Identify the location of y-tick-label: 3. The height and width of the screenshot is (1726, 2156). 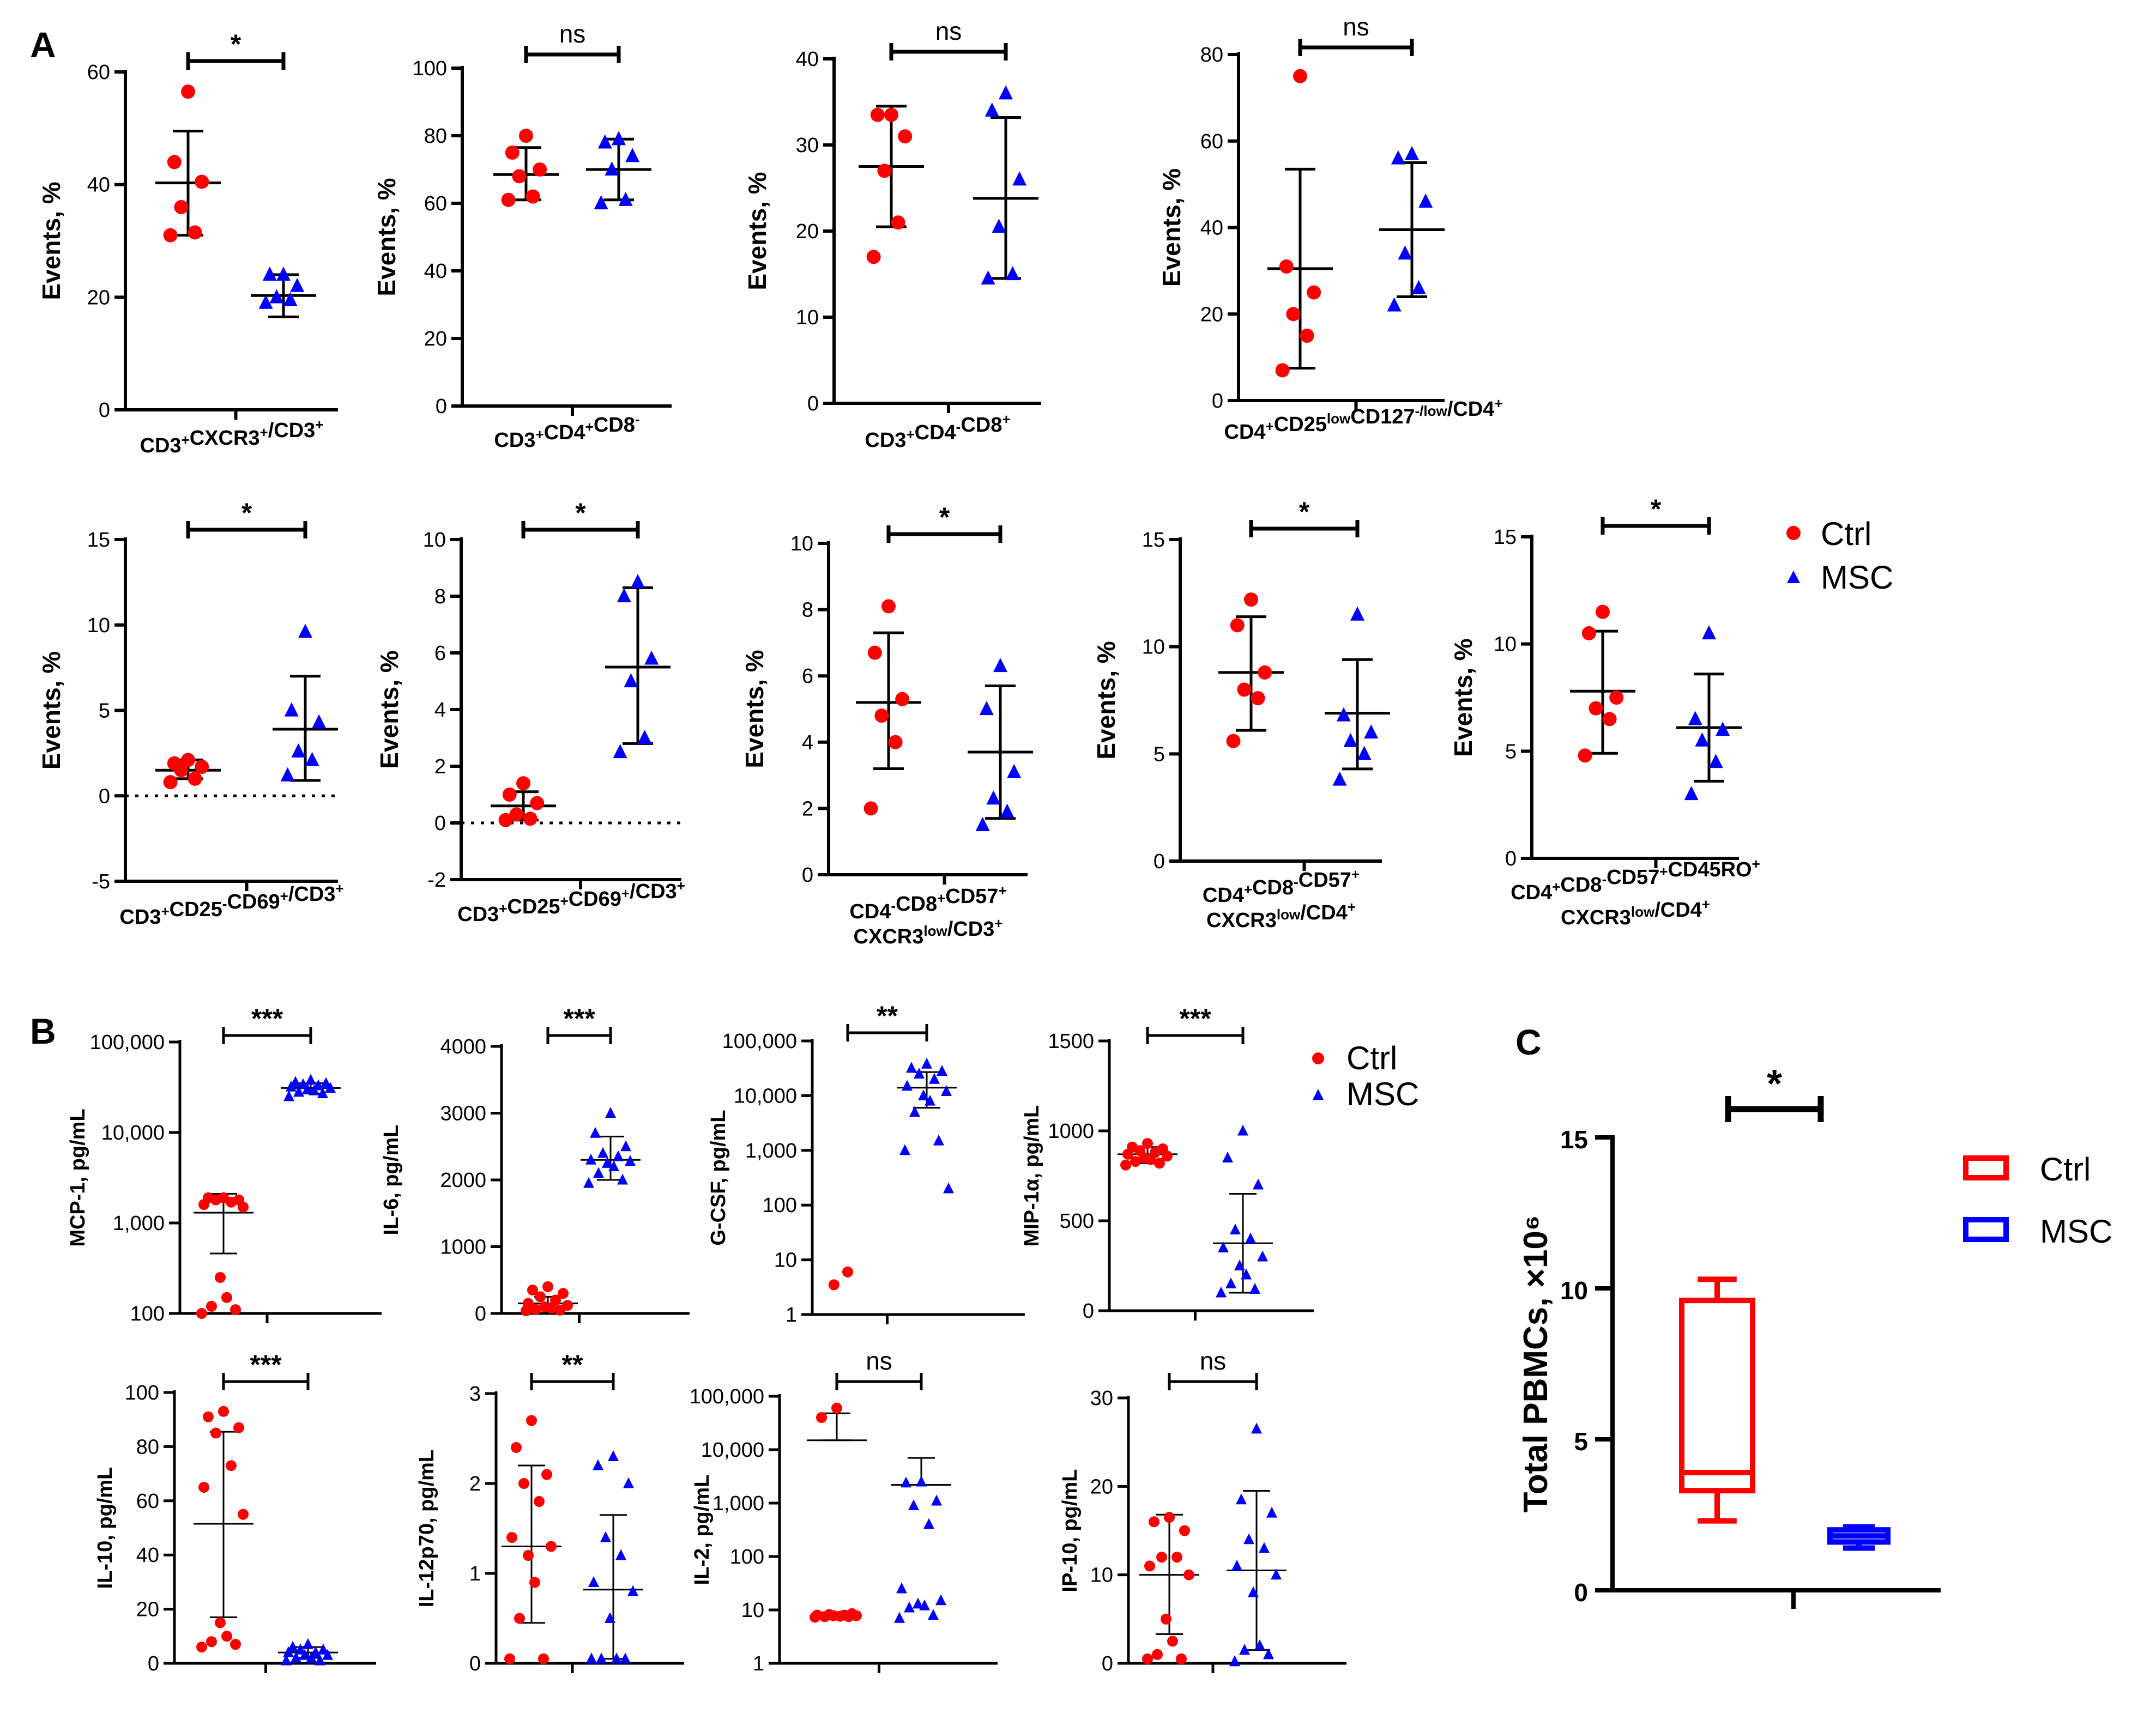
(475, 1395).